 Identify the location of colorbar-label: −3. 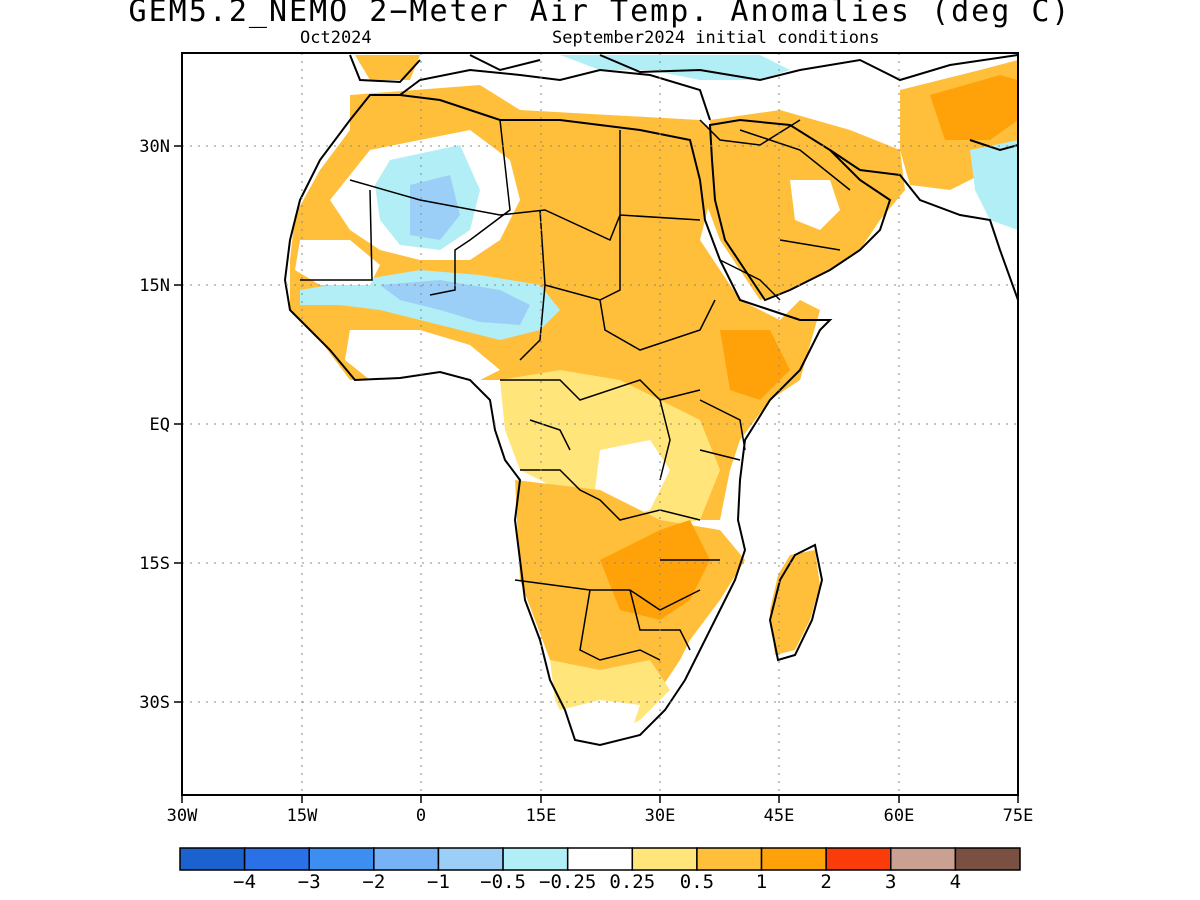
(309, 882).